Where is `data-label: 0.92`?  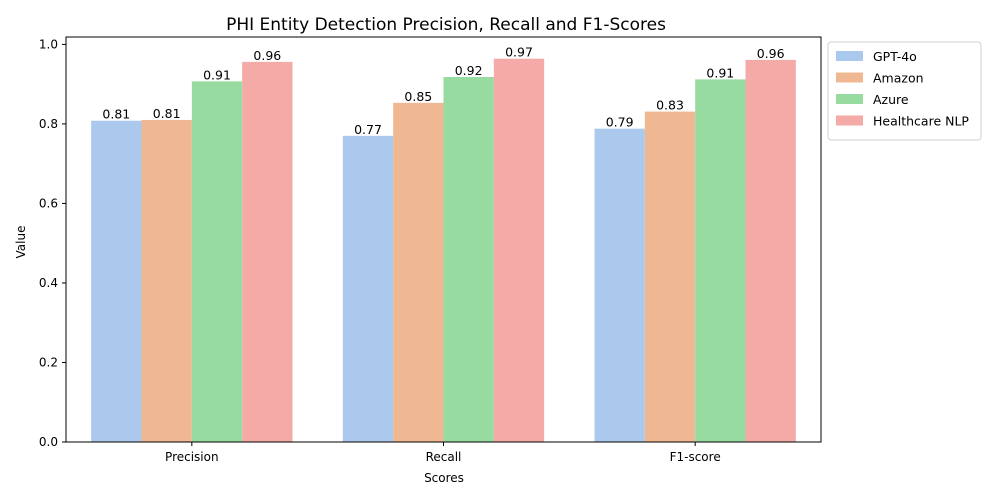
data-label: 0.92 is located at coordinates (469, 70).